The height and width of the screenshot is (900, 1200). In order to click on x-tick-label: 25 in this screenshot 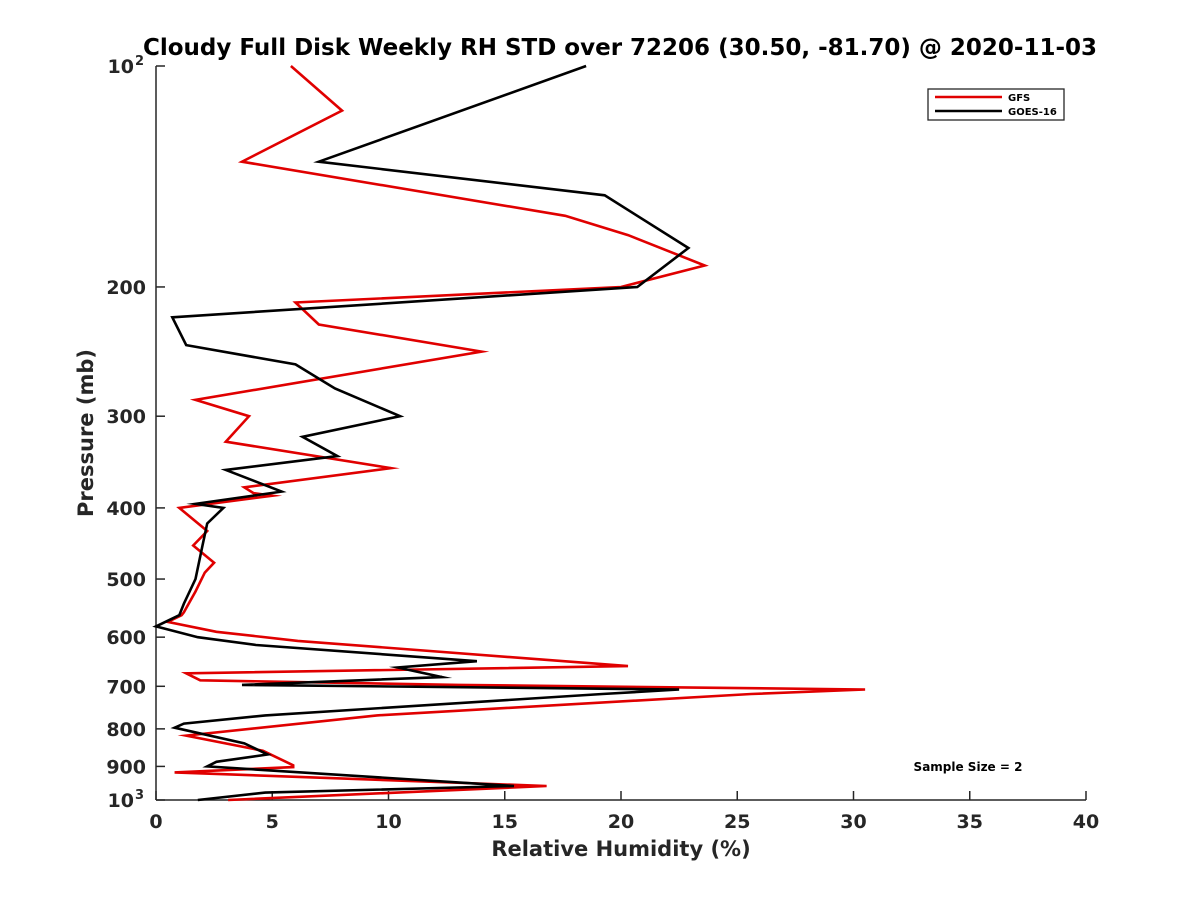, I will do `click(737, 822)`.